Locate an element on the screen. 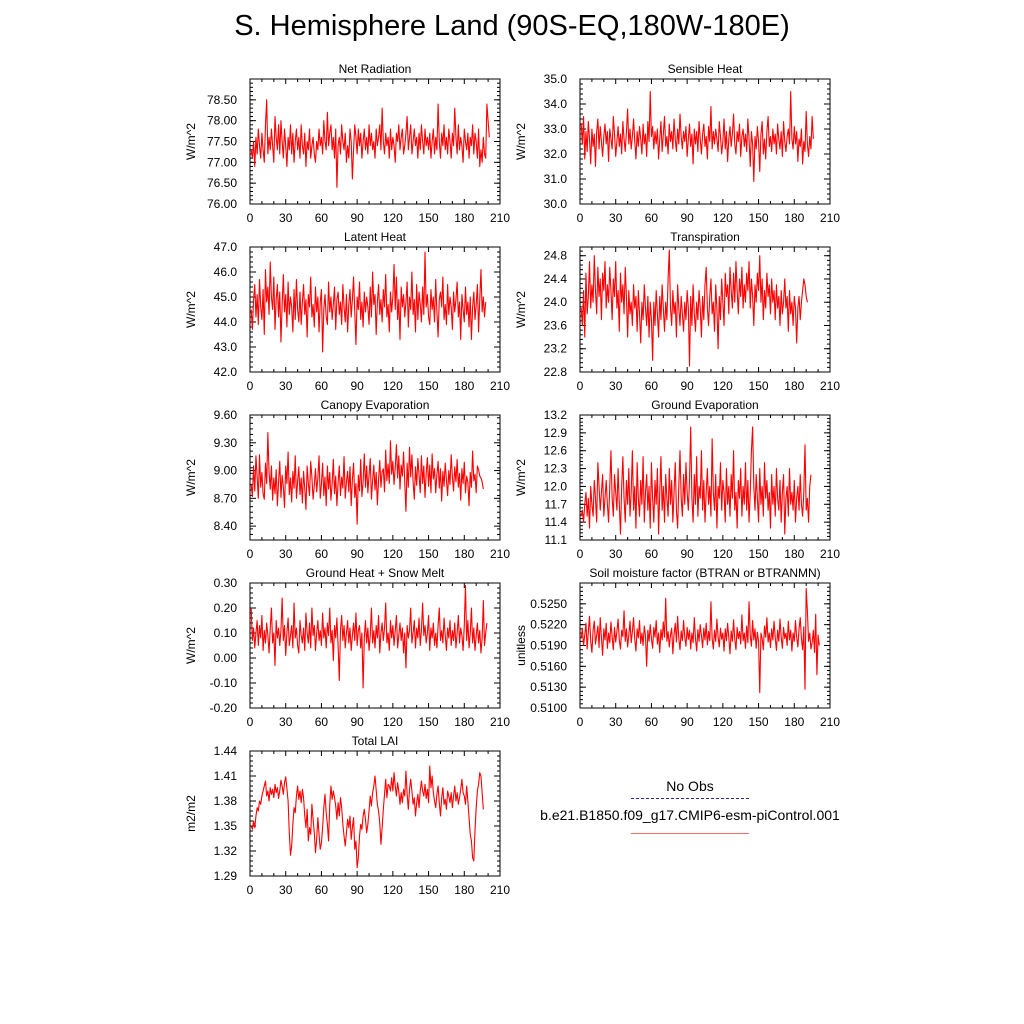 The width and height of the screenshot is (1024, 1024). y-tick-label: 0.10 is located at coordinates (226, 633).